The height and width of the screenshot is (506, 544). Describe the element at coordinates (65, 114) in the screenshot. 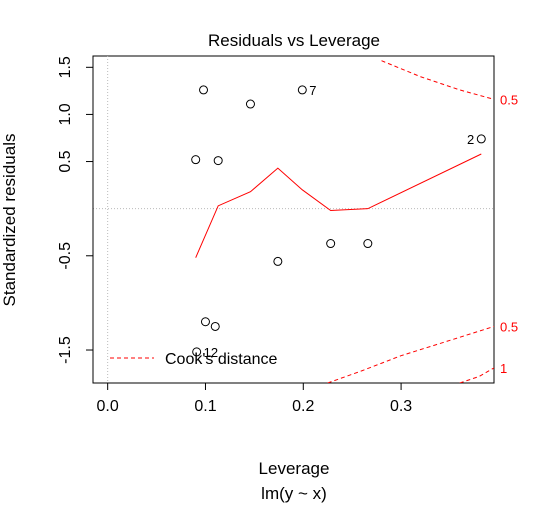

I see `y-tick-label: 1.0` at that location.